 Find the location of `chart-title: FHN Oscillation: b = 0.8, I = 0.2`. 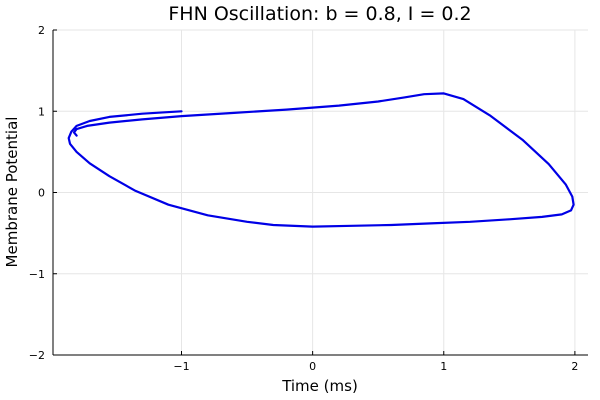

chart-title: FHN Oscillation: b = 0.8, I = 0.2 is located at coordinates (319, 14).